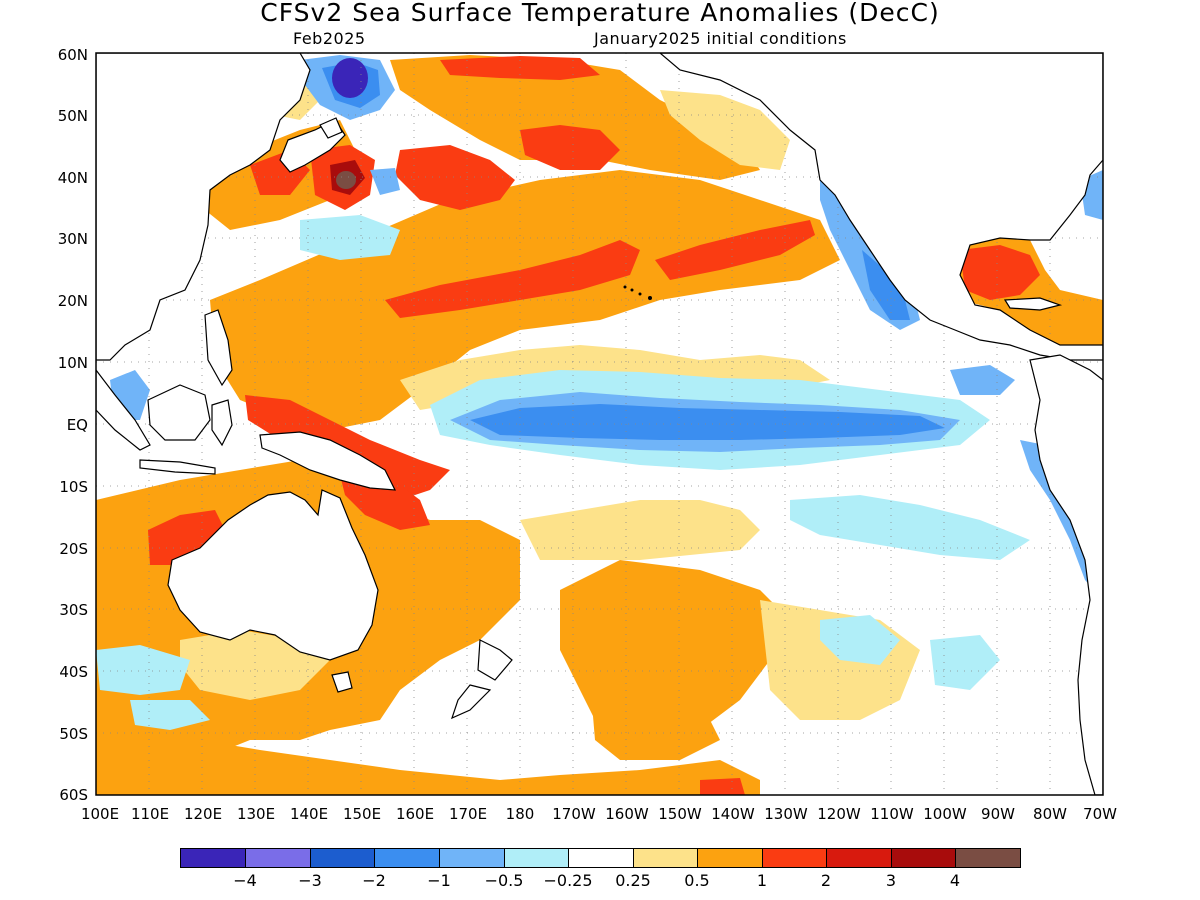 The image size is (1200, 900). What do you see at coordinates (177, 467) in the screenshot?
I see `java-landmass` at bounding box center [177, 467].